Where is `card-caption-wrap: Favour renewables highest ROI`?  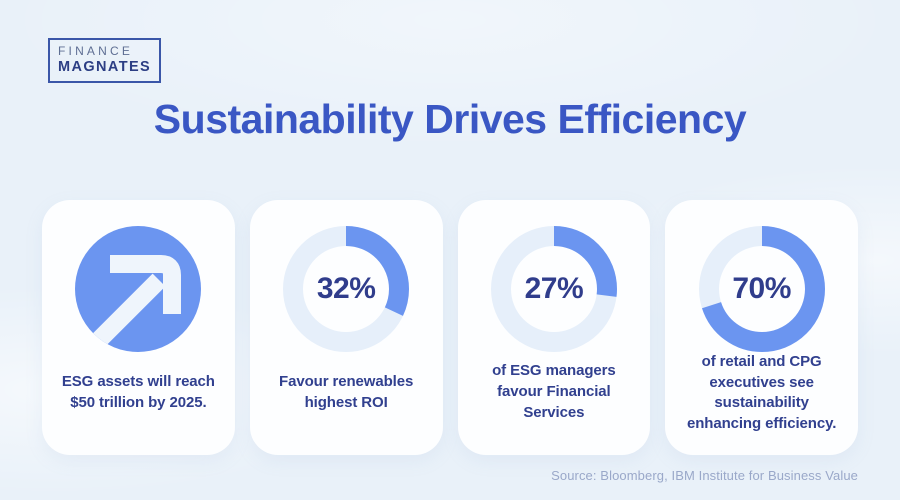
card-caption-wrap: Favour renewables highest ROI is located at coordinates (346, 392).